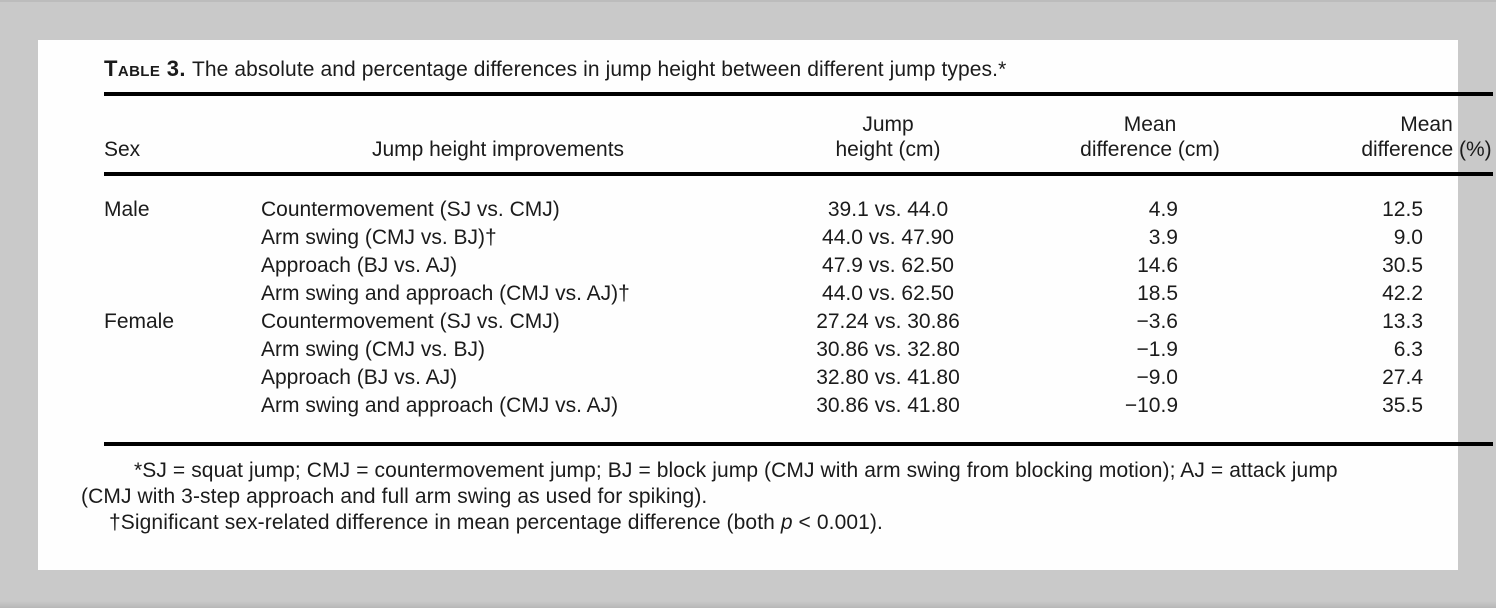  Describe the element at coordinates (445, 293) in the screenshot. I see `cell-improvement: Arm swing and approach (CMJ vs. AJ)†` at that location.